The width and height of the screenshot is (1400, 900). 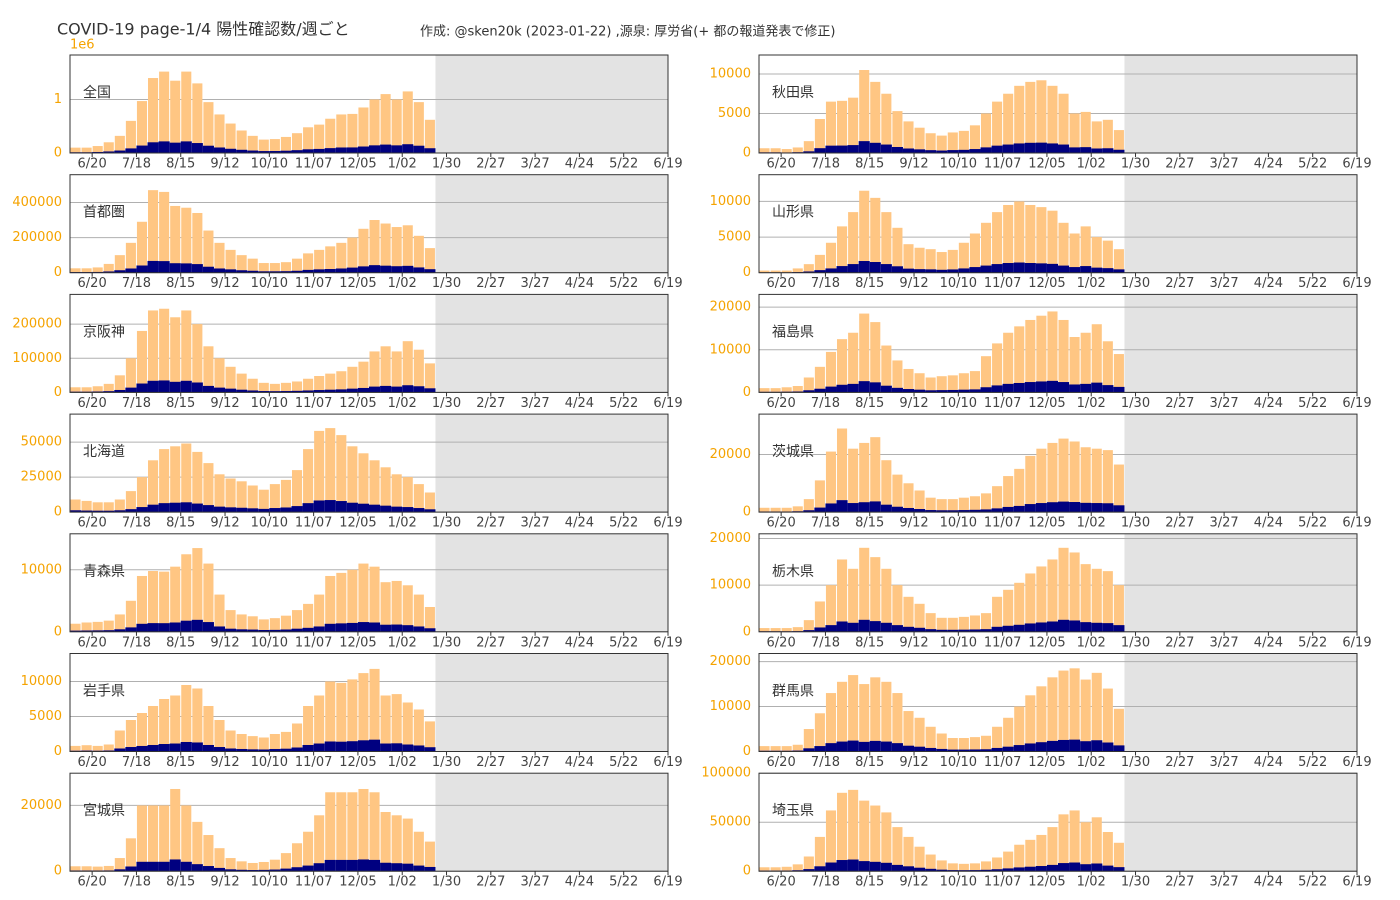 I want to click on x-tick-label: 5/22, so click(x=623, y=762).